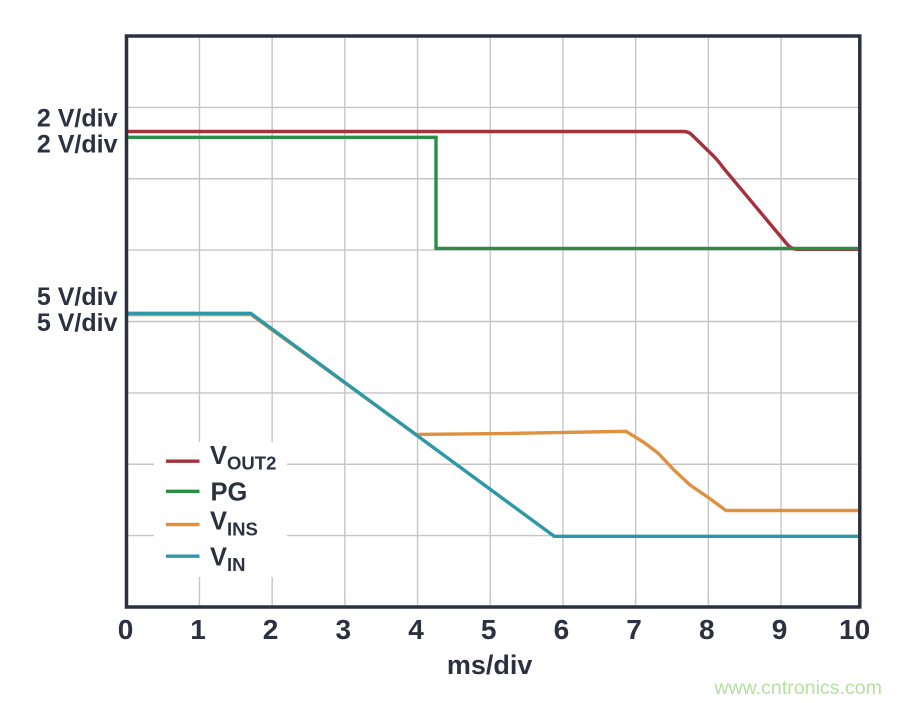  Describe the element at coordinates (780, 629) in the screenshot. I see `svg-text: 9` at that location.